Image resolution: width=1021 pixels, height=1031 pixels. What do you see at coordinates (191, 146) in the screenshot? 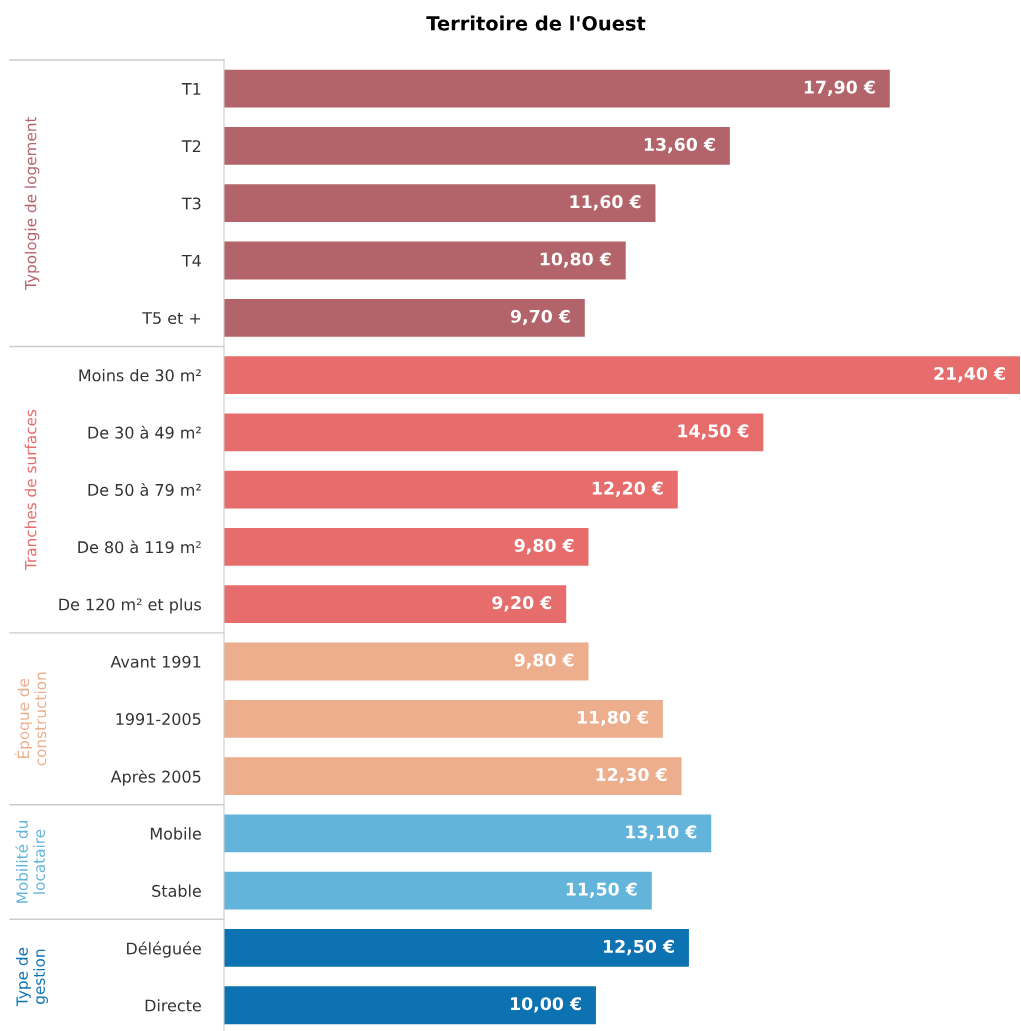
I see `y-tick-label: T2` at bounding box center [191, 146].